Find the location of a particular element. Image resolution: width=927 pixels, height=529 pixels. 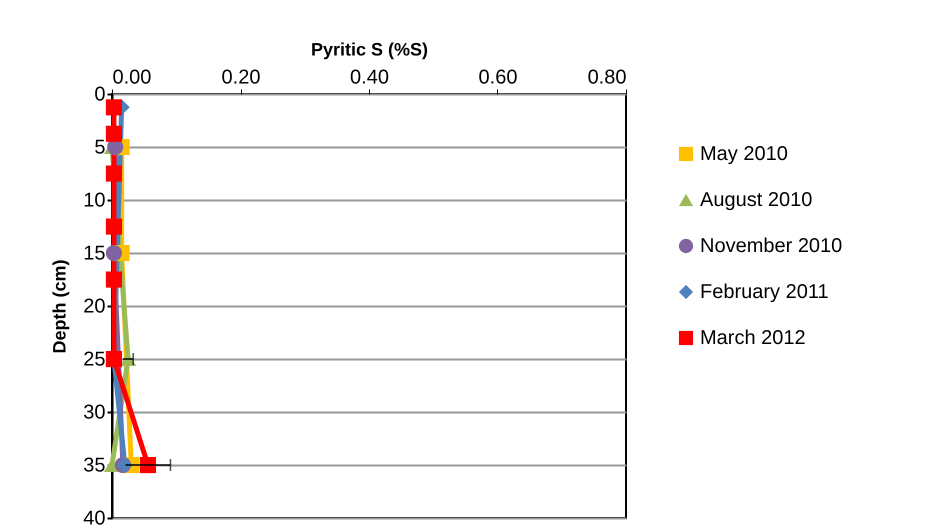

y-tick-label: 15 is located at coordinates (94, 253).